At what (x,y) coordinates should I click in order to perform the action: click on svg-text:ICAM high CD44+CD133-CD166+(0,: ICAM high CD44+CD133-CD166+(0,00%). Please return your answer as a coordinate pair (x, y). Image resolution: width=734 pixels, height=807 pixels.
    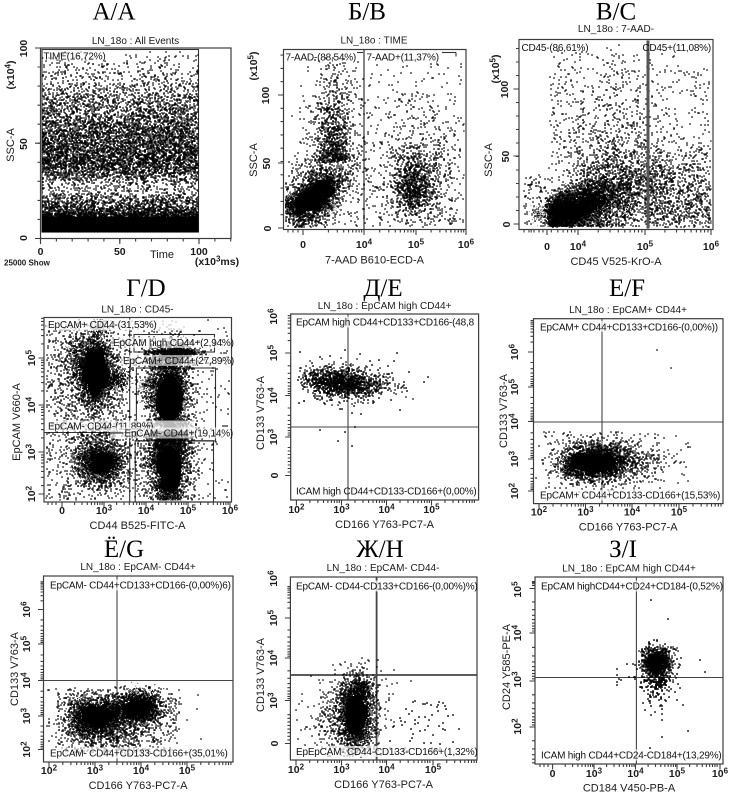
    Looking at the image, I should click on (386, 492).